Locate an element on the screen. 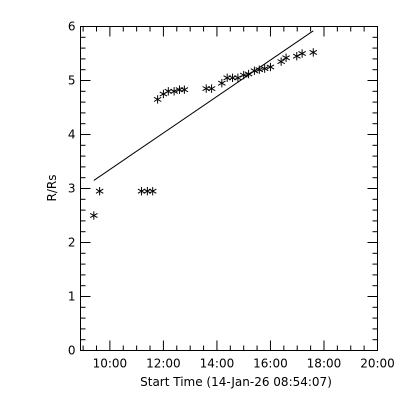  y-tick-label: 5 is located at coordinates (72, 81).